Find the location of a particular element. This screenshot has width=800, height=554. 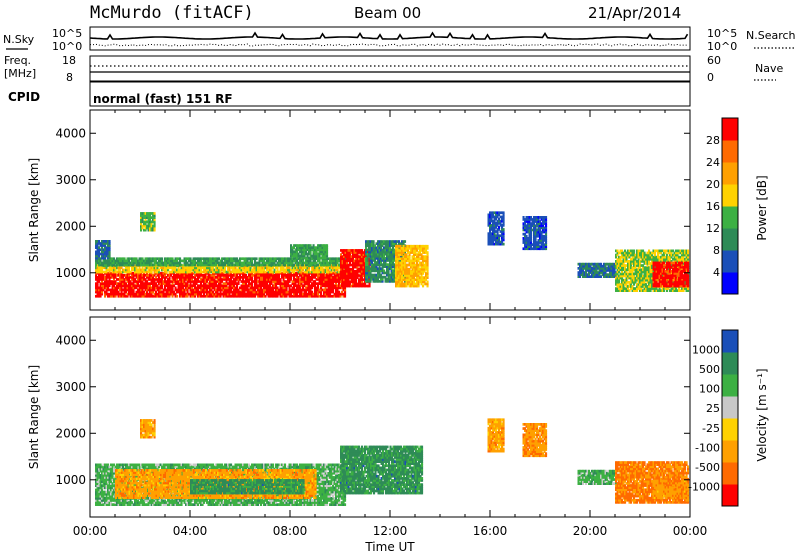

velocity-ytick-label-2: 3000 is located at coordinates (70, 387).